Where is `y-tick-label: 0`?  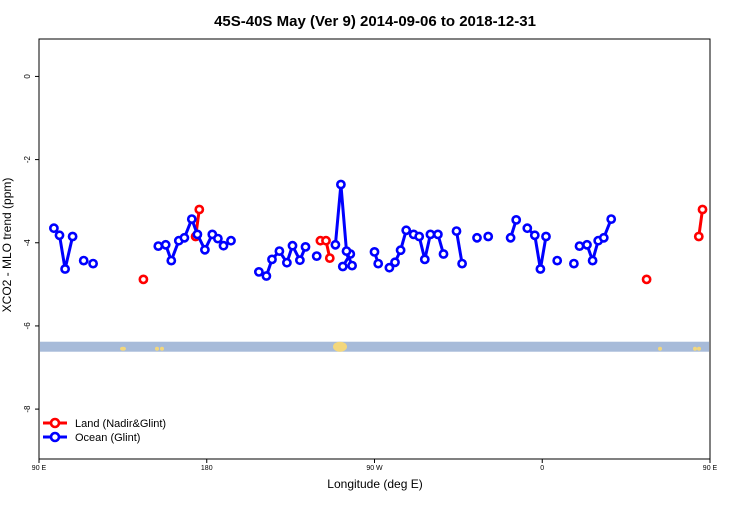 y-tick-label: 0 is located at coordinates (27, 76).